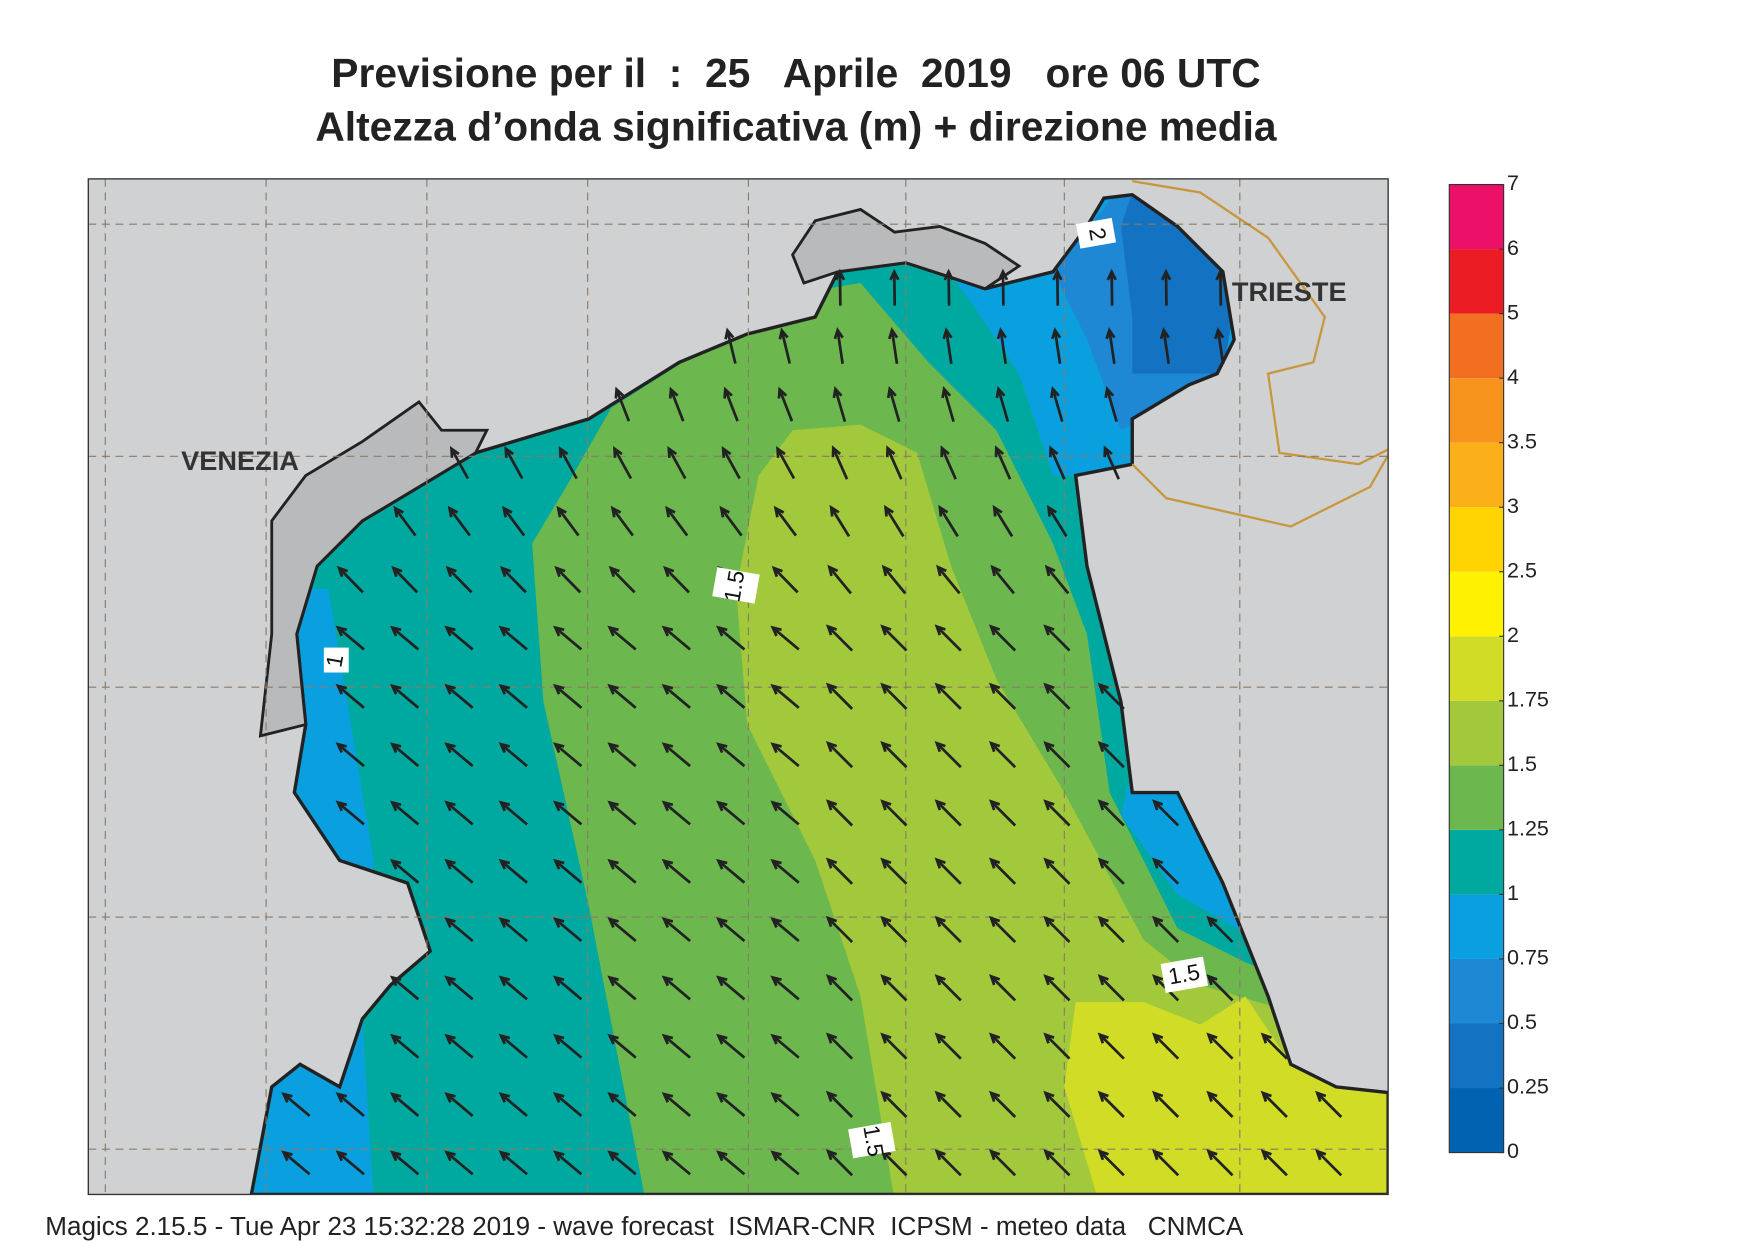 Image resolution: width=1755 pixels, height=1242 pixels. Describe the element at coordinates (1513, 506) in the screenshot. I see `colorbar-label: 3` at that location.